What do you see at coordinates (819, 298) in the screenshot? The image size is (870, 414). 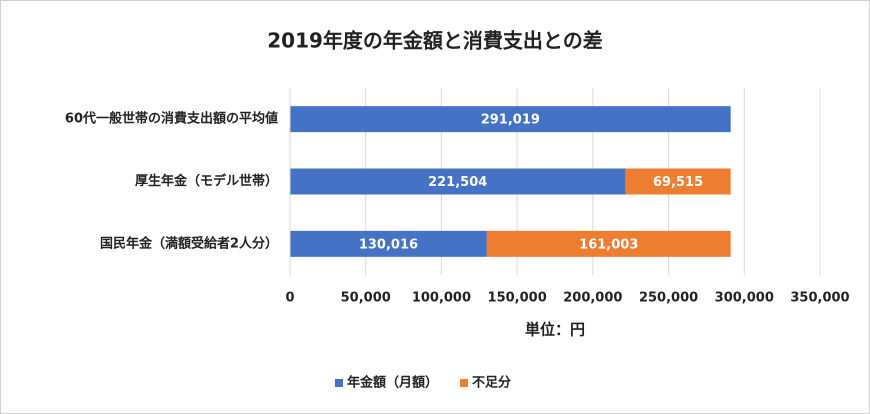 I see `x-tick-label: 350,000` at bounding box center [819, 298].